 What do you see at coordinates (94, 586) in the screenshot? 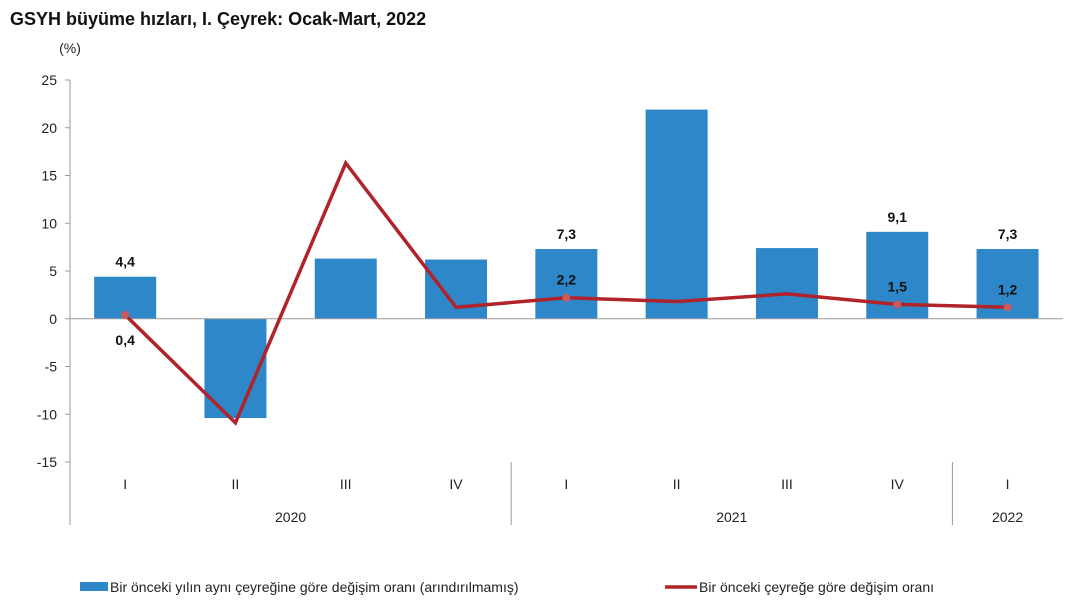
I see `legend-bar-swatch` at bounding box center [94, 586].